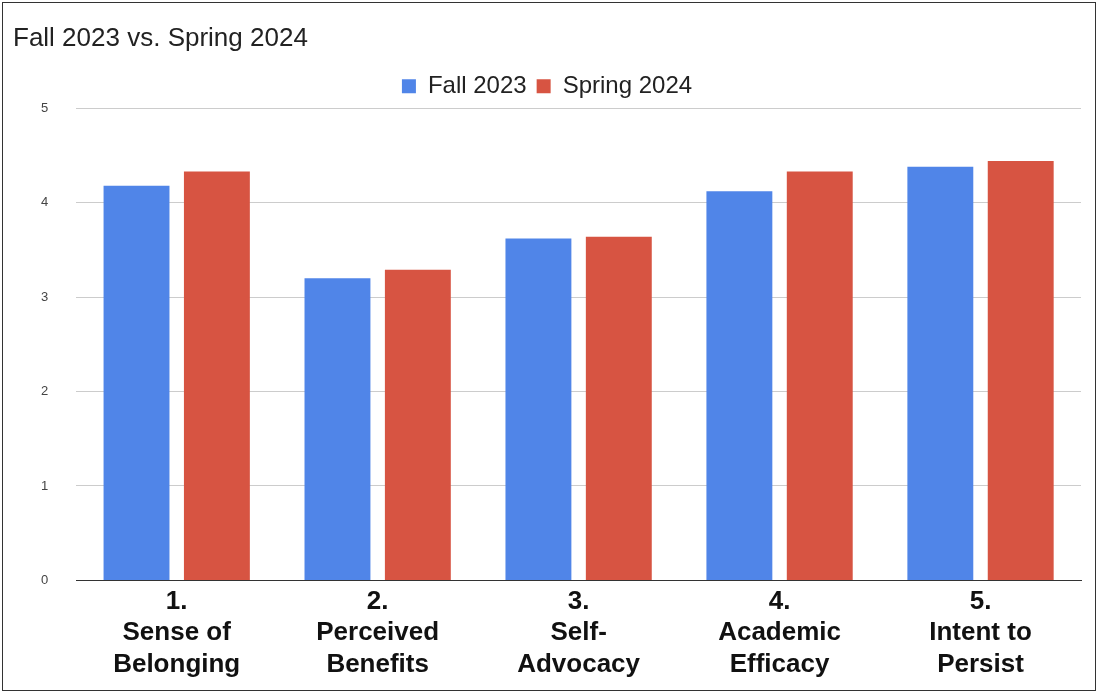 The height and width of the screenshot is (695, 1100). I want to click on y-tick-label: 4, so click(45, 202).